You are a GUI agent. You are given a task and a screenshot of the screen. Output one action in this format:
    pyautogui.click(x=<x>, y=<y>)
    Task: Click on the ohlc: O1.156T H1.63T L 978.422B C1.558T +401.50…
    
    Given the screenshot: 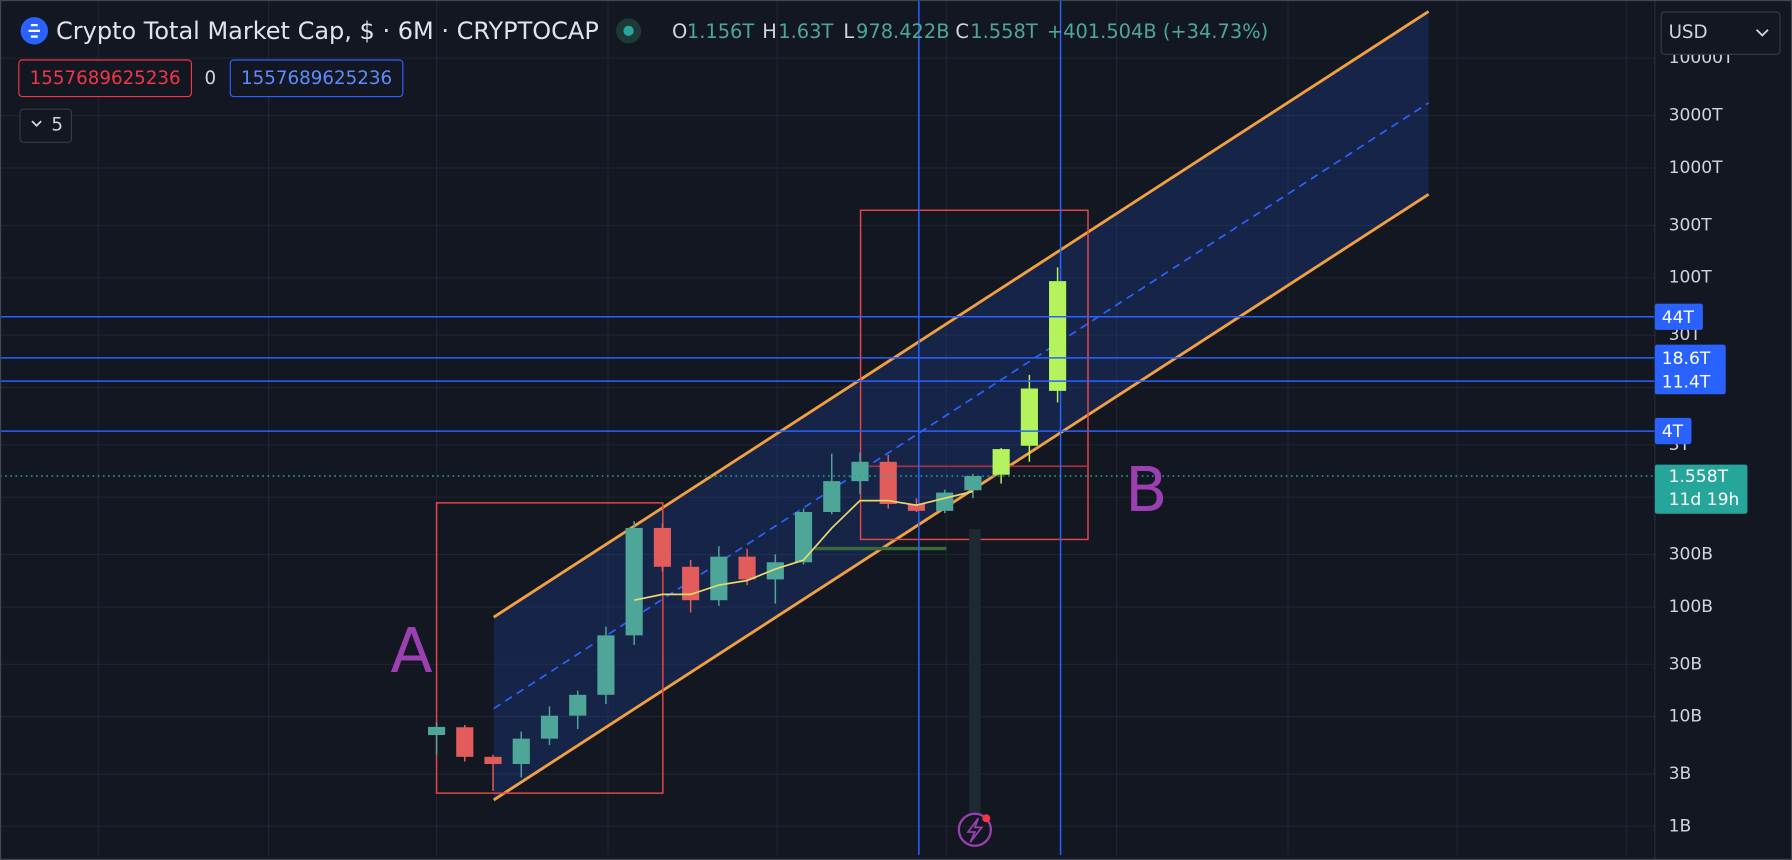 What is the action you would take?
    pyautogui.click(x=970, y=30)
    